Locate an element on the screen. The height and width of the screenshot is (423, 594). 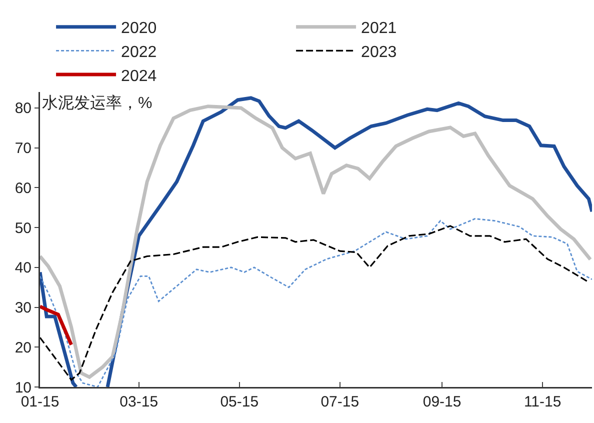
x-tick-label: 11-15 is located at coordinates (543, 402).